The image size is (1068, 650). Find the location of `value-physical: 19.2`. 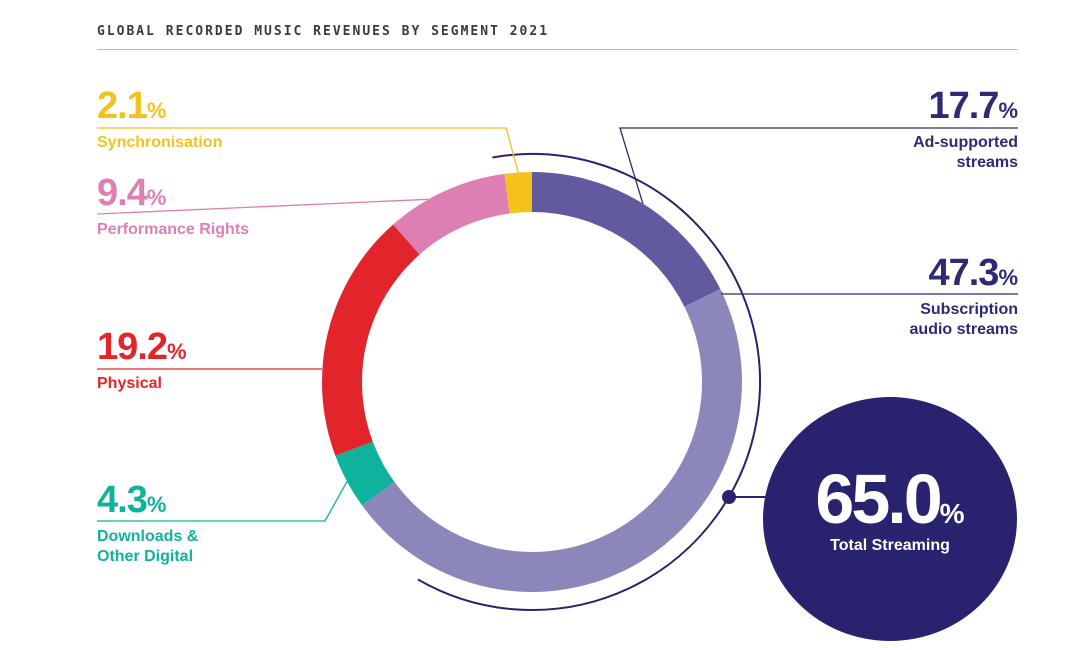

value-physical: 19.2 is located at coordinates (132, 347).